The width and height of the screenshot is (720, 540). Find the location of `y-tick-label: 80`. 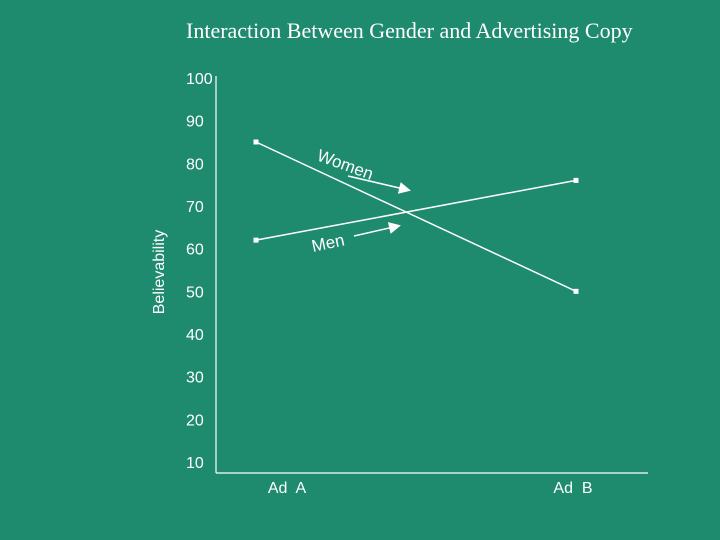

y-tick-label: 80 is located at coordinates (195, 164).